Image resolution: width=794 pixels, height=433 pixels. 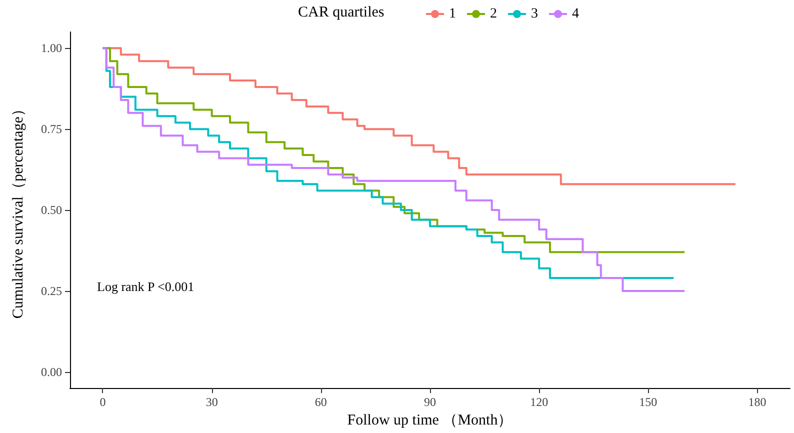 I want to click on legend-title: CAR quartiles, so click(x=341, y=12).